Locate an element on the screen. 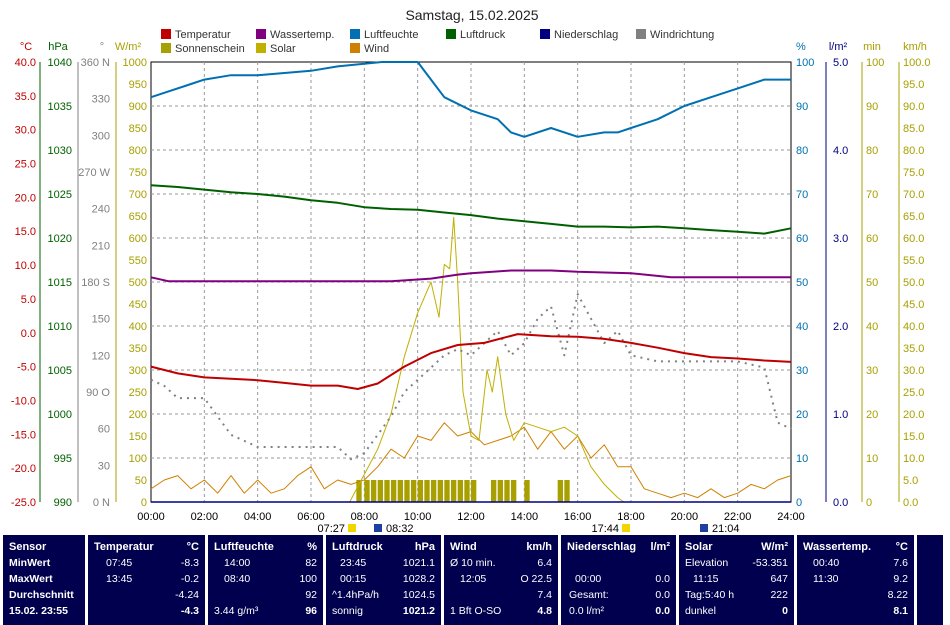 The height and width of the screenshot is (625, 950). right-axis-tick: 1.0 is located at coordinates (840, 415).